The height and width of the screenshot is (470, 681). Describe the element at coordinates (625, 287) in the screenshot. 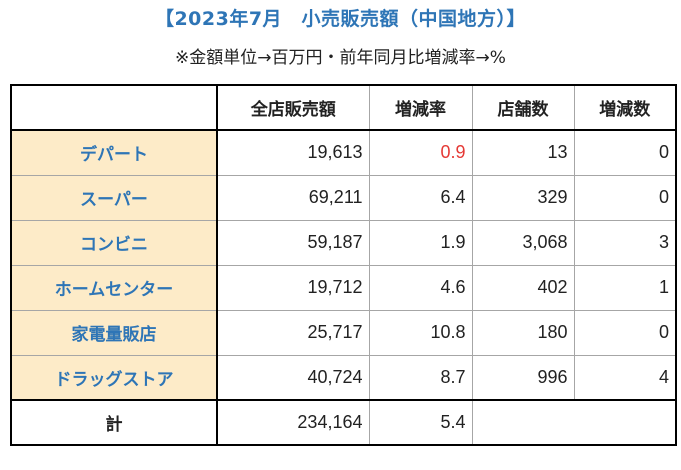

I see `change-value: 1` at that location.